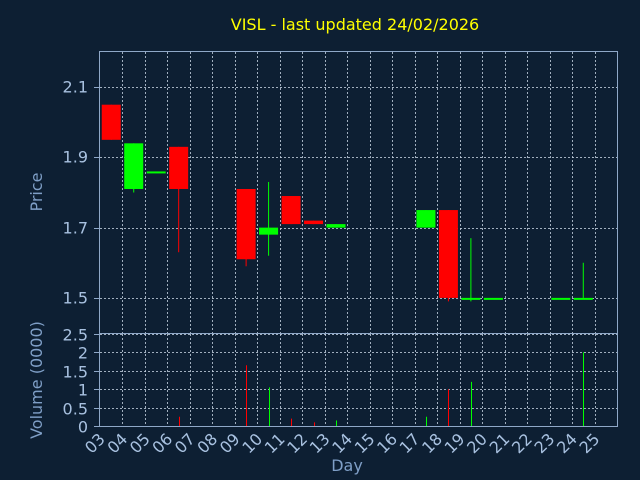  What do you see at coordinates (36, 191) in the screenshot?
I see `price-axis-label: Price` at bounding box center [36, 191].